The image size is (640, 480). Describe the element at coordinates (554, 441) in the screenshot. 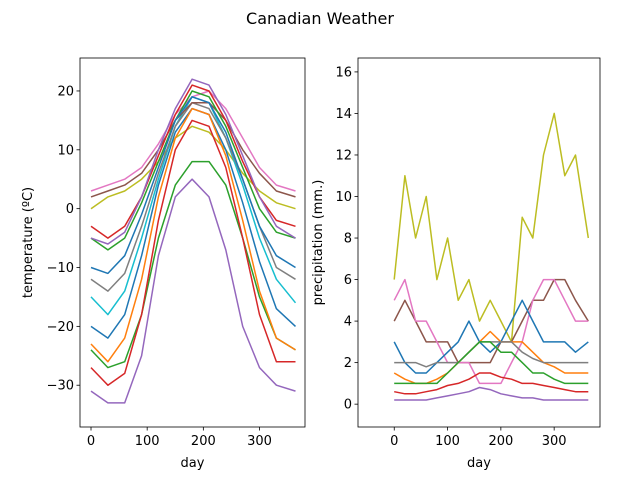

I see `precipitation-x-tick-label: 300` at that location.